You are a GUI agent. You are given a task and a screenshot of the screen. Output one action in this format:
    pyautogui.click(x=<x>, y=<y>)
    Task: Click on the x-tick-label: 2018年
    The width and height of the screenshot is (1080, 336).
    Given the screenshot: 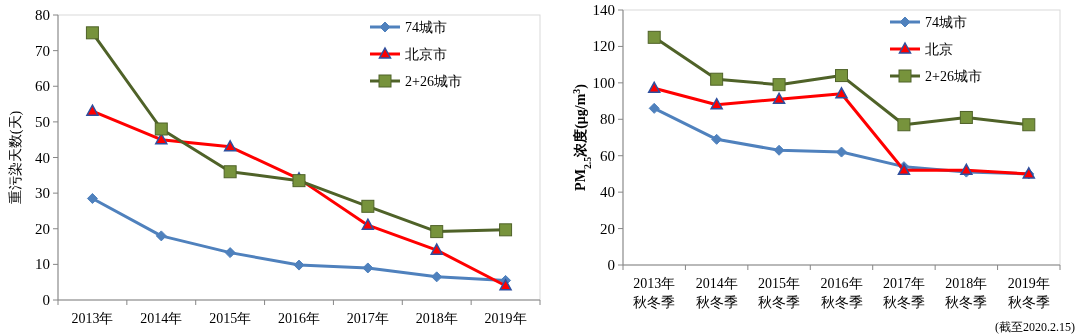 What is the action you would take?
    pyautogui.click(x=436, y=318)
    